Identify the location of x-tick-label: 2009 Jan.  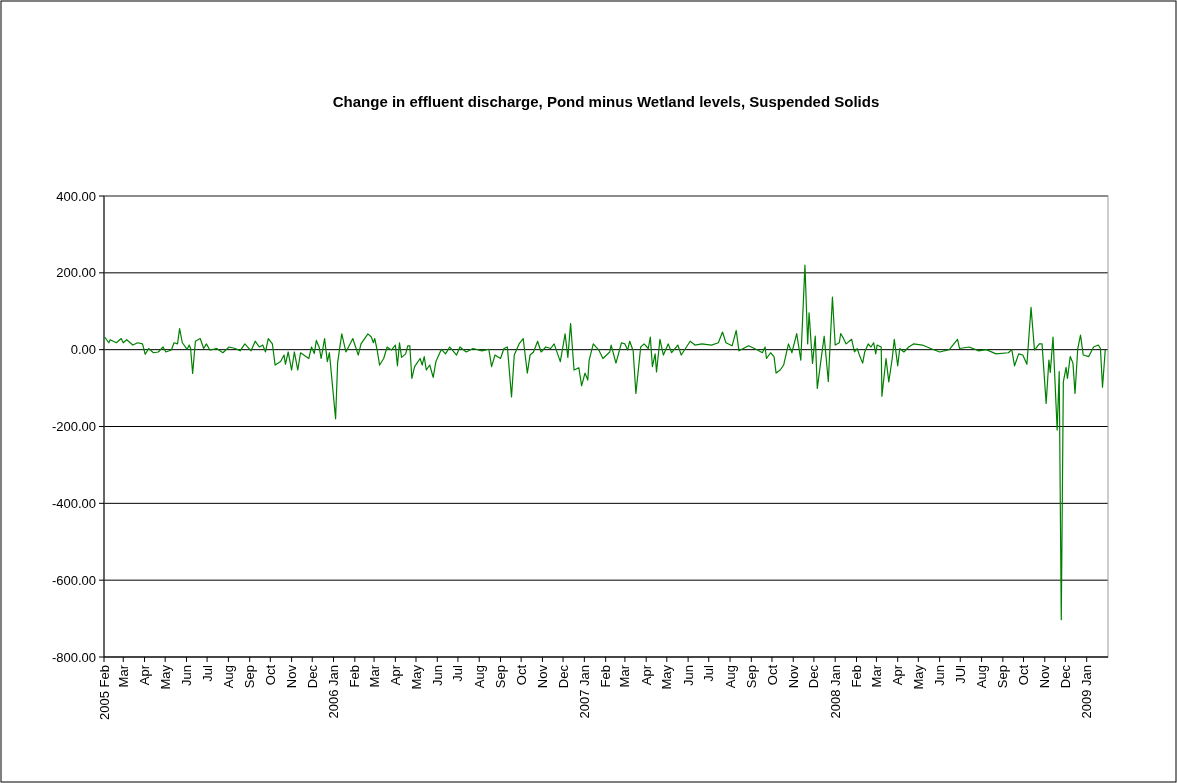
(1087, 692).